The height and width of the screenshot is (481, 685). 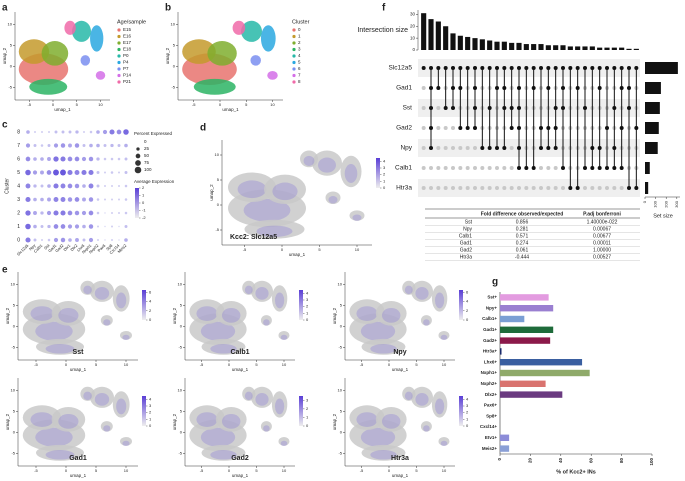 I want to click on y-tick-label: 3, so click(x=18, y=200).